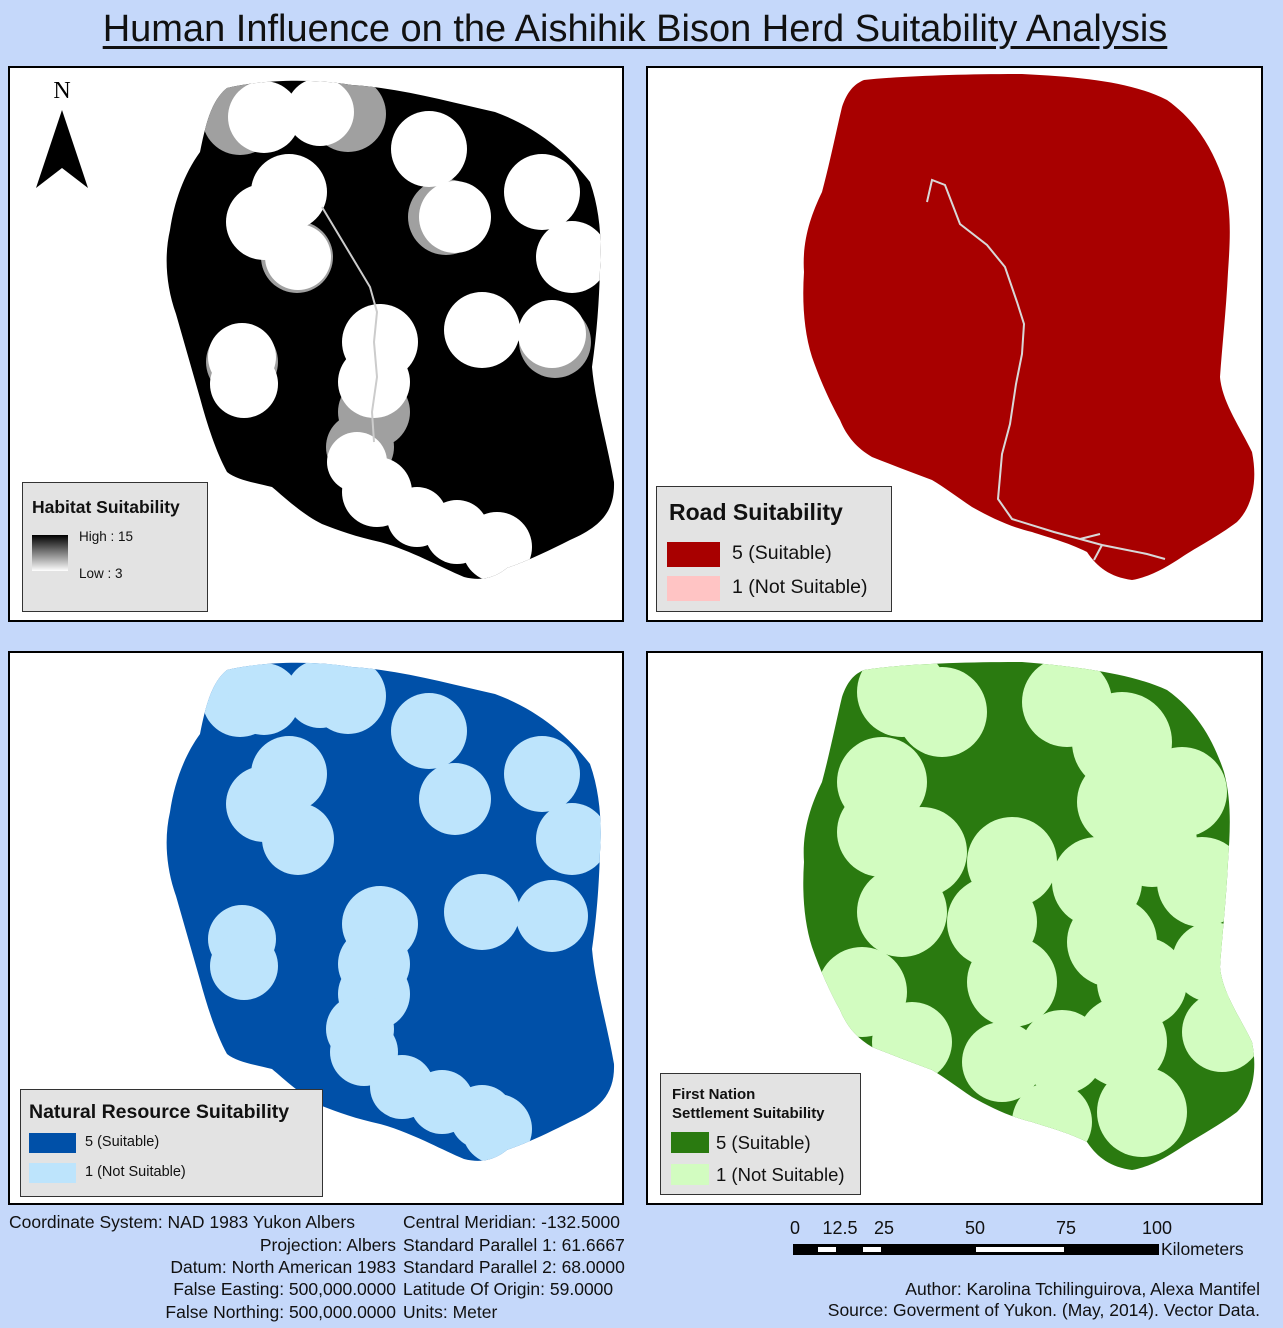 The image size is (1283, 1328). What do you see at coordinates (106, 536) in the screenshot?
I see `habitat-legend-high: High : 15` at bounding box center [106, 536].